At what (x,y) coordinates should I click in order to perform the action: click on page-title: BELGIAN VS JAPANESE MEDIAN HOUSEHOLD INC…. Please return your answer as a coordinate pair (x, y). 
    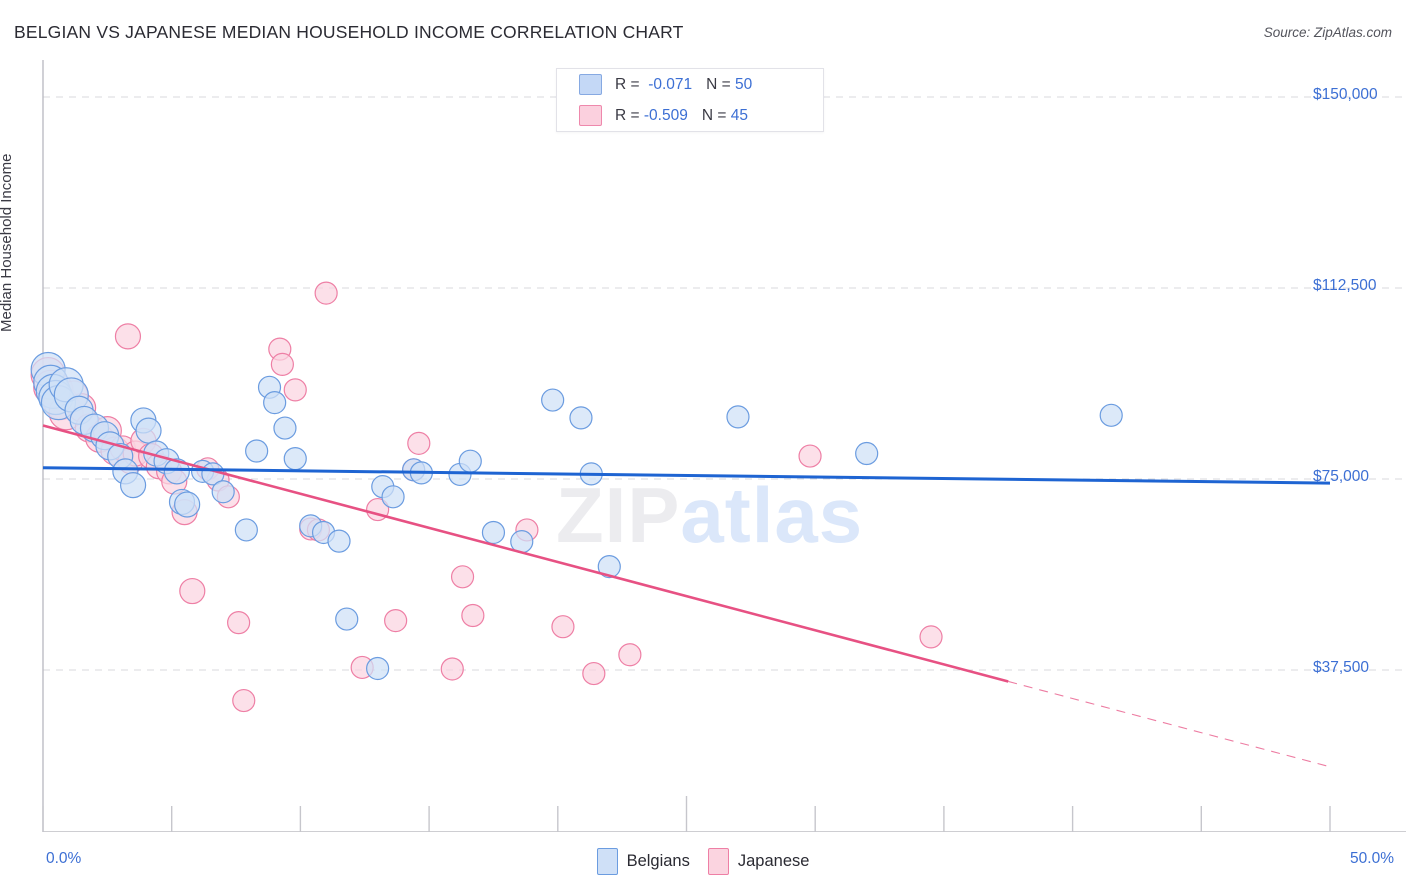
    Looking at the image, I should click on (349, 32).